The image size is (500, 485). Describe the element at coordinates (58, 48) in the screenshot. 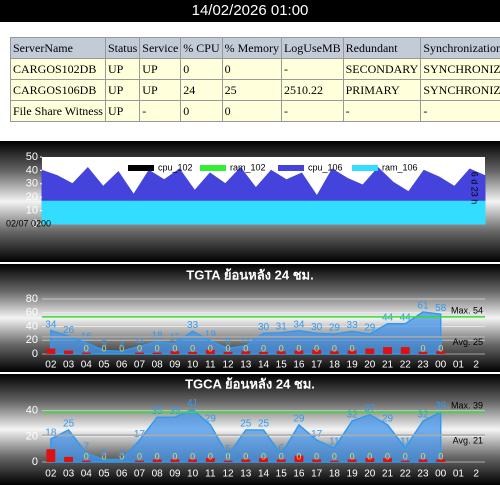

I see `column-header: ServerName` at that location.